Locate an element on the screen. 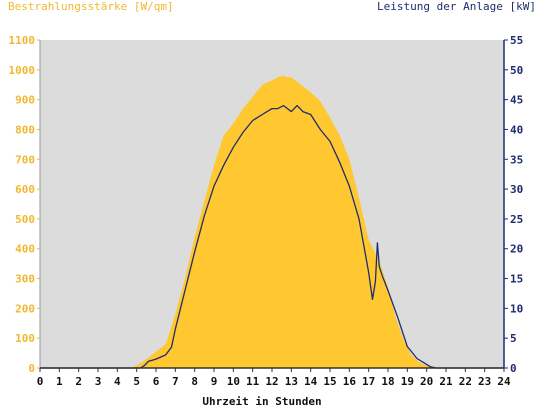 This screenshot has height=408, width=544. x-tick-label: 3 is located at coordinates (98, 381).